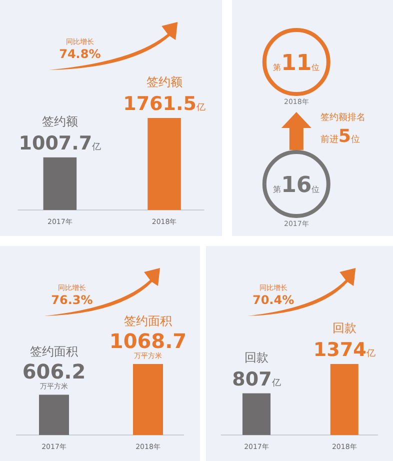 This screenshot has height=461, width=393. Describe the element at coordinates (296, 63) in the screenshot. I see `text: 第11位` at that location.